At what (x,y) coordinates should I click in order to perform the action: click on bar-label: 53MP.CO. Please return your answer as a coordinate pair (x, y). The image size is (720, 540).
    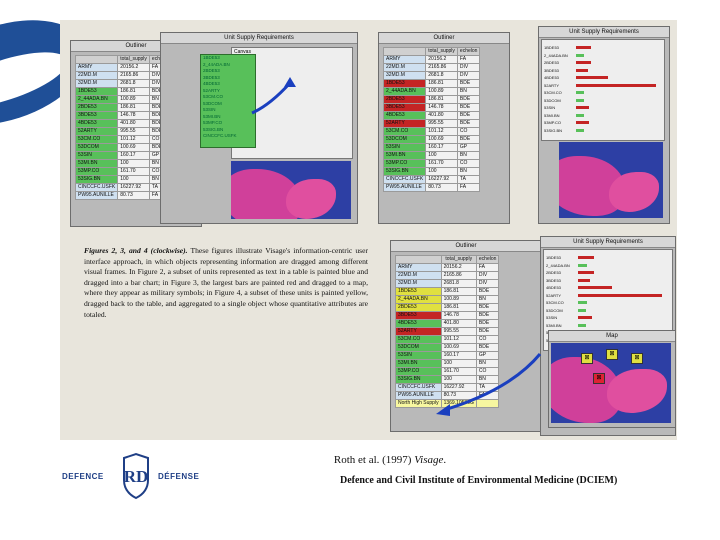
    Looking at the image, I should click on (553, 122).